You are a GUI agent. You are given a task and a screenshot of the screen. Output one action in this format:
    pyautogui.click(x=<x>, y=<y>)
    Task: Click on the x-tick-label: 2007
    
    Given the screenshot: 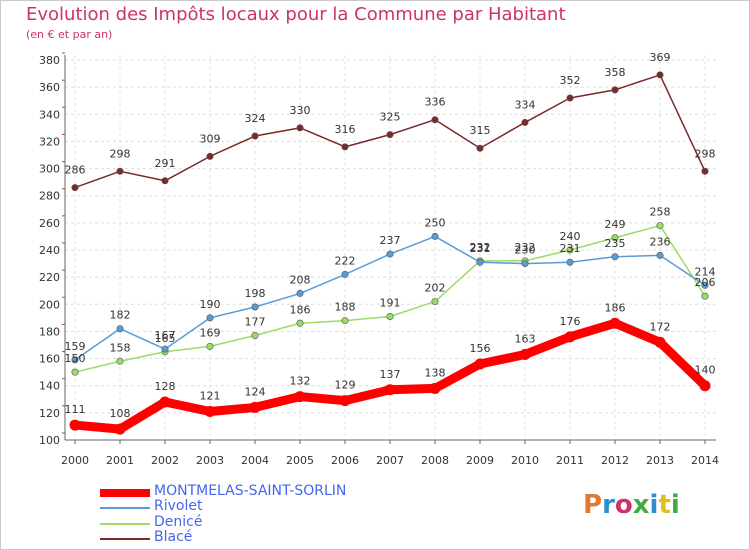 What is the action you would take?
    pyautogui.click(x=390, y=460)
    